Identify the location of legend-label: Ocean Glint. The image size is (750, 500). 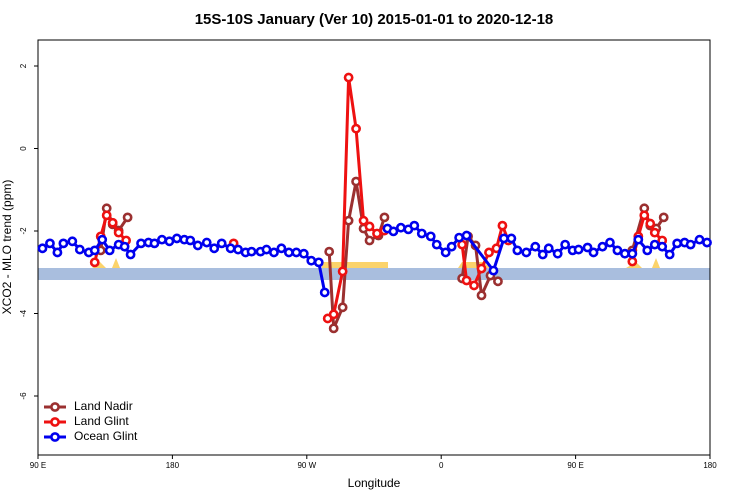
(106, 436).